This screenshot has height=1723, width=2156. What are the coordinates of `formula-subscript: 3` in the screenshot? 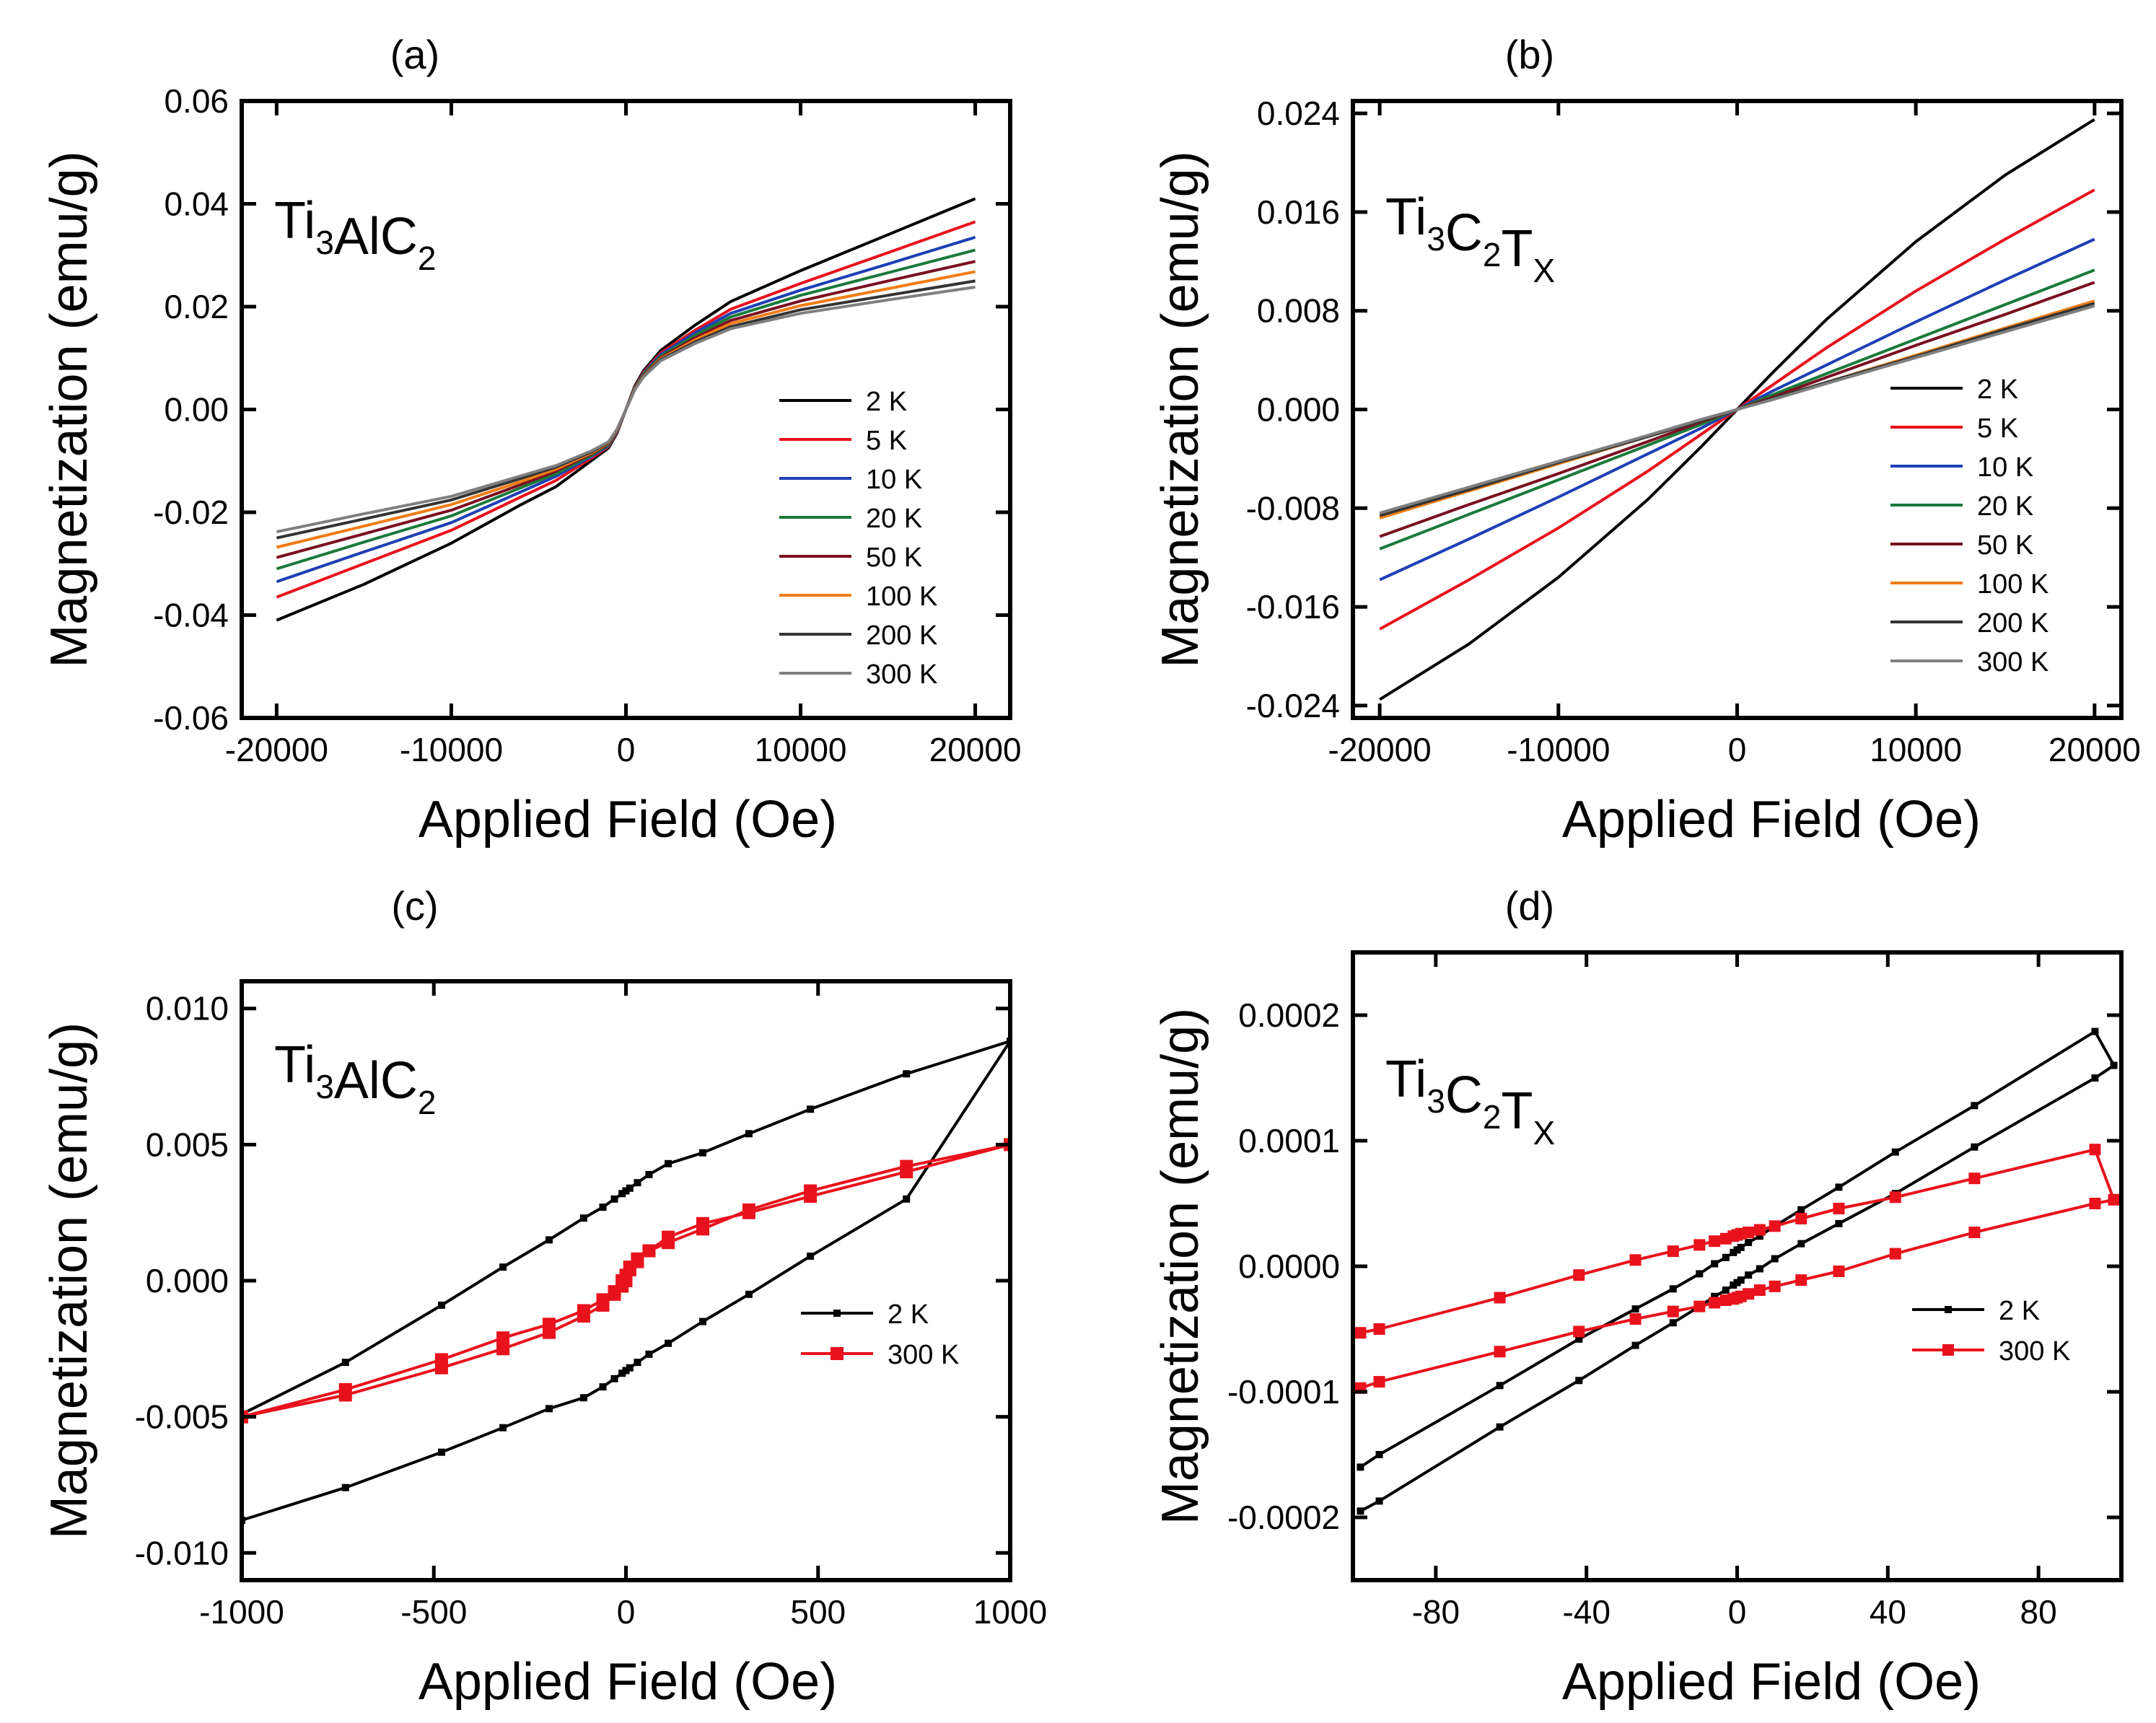 It's located at (1436, 1101).